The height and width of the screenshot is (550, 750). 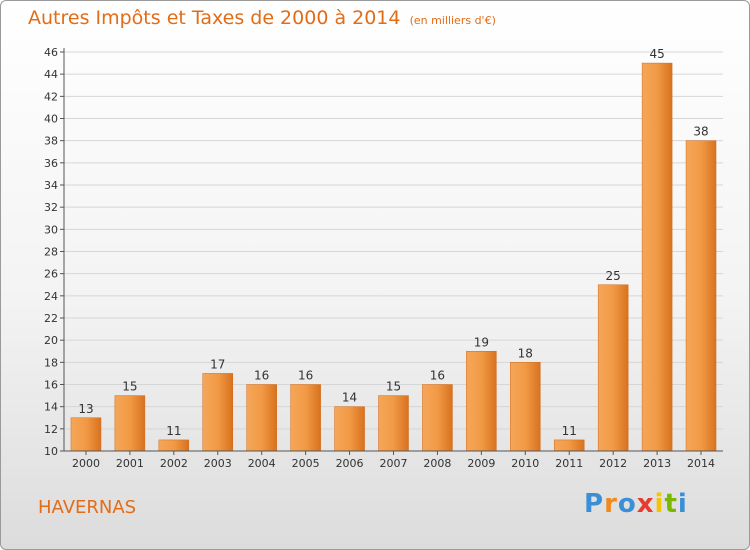 What do you see at coordinates (349, 398) in the screenshot?
I see `bar-value-label: 14` at bounding box center [349, 398].